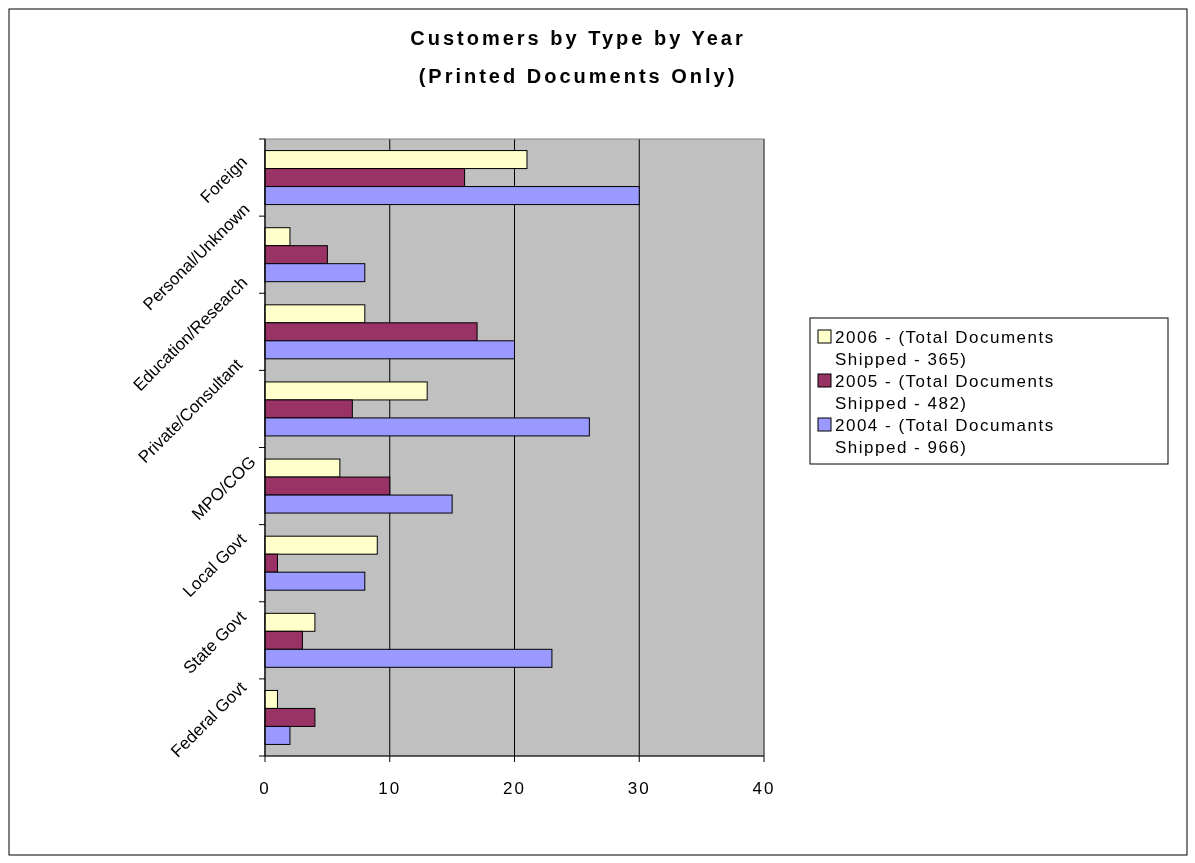  I want to click on x-tick-label: 40, so click(764, 788).